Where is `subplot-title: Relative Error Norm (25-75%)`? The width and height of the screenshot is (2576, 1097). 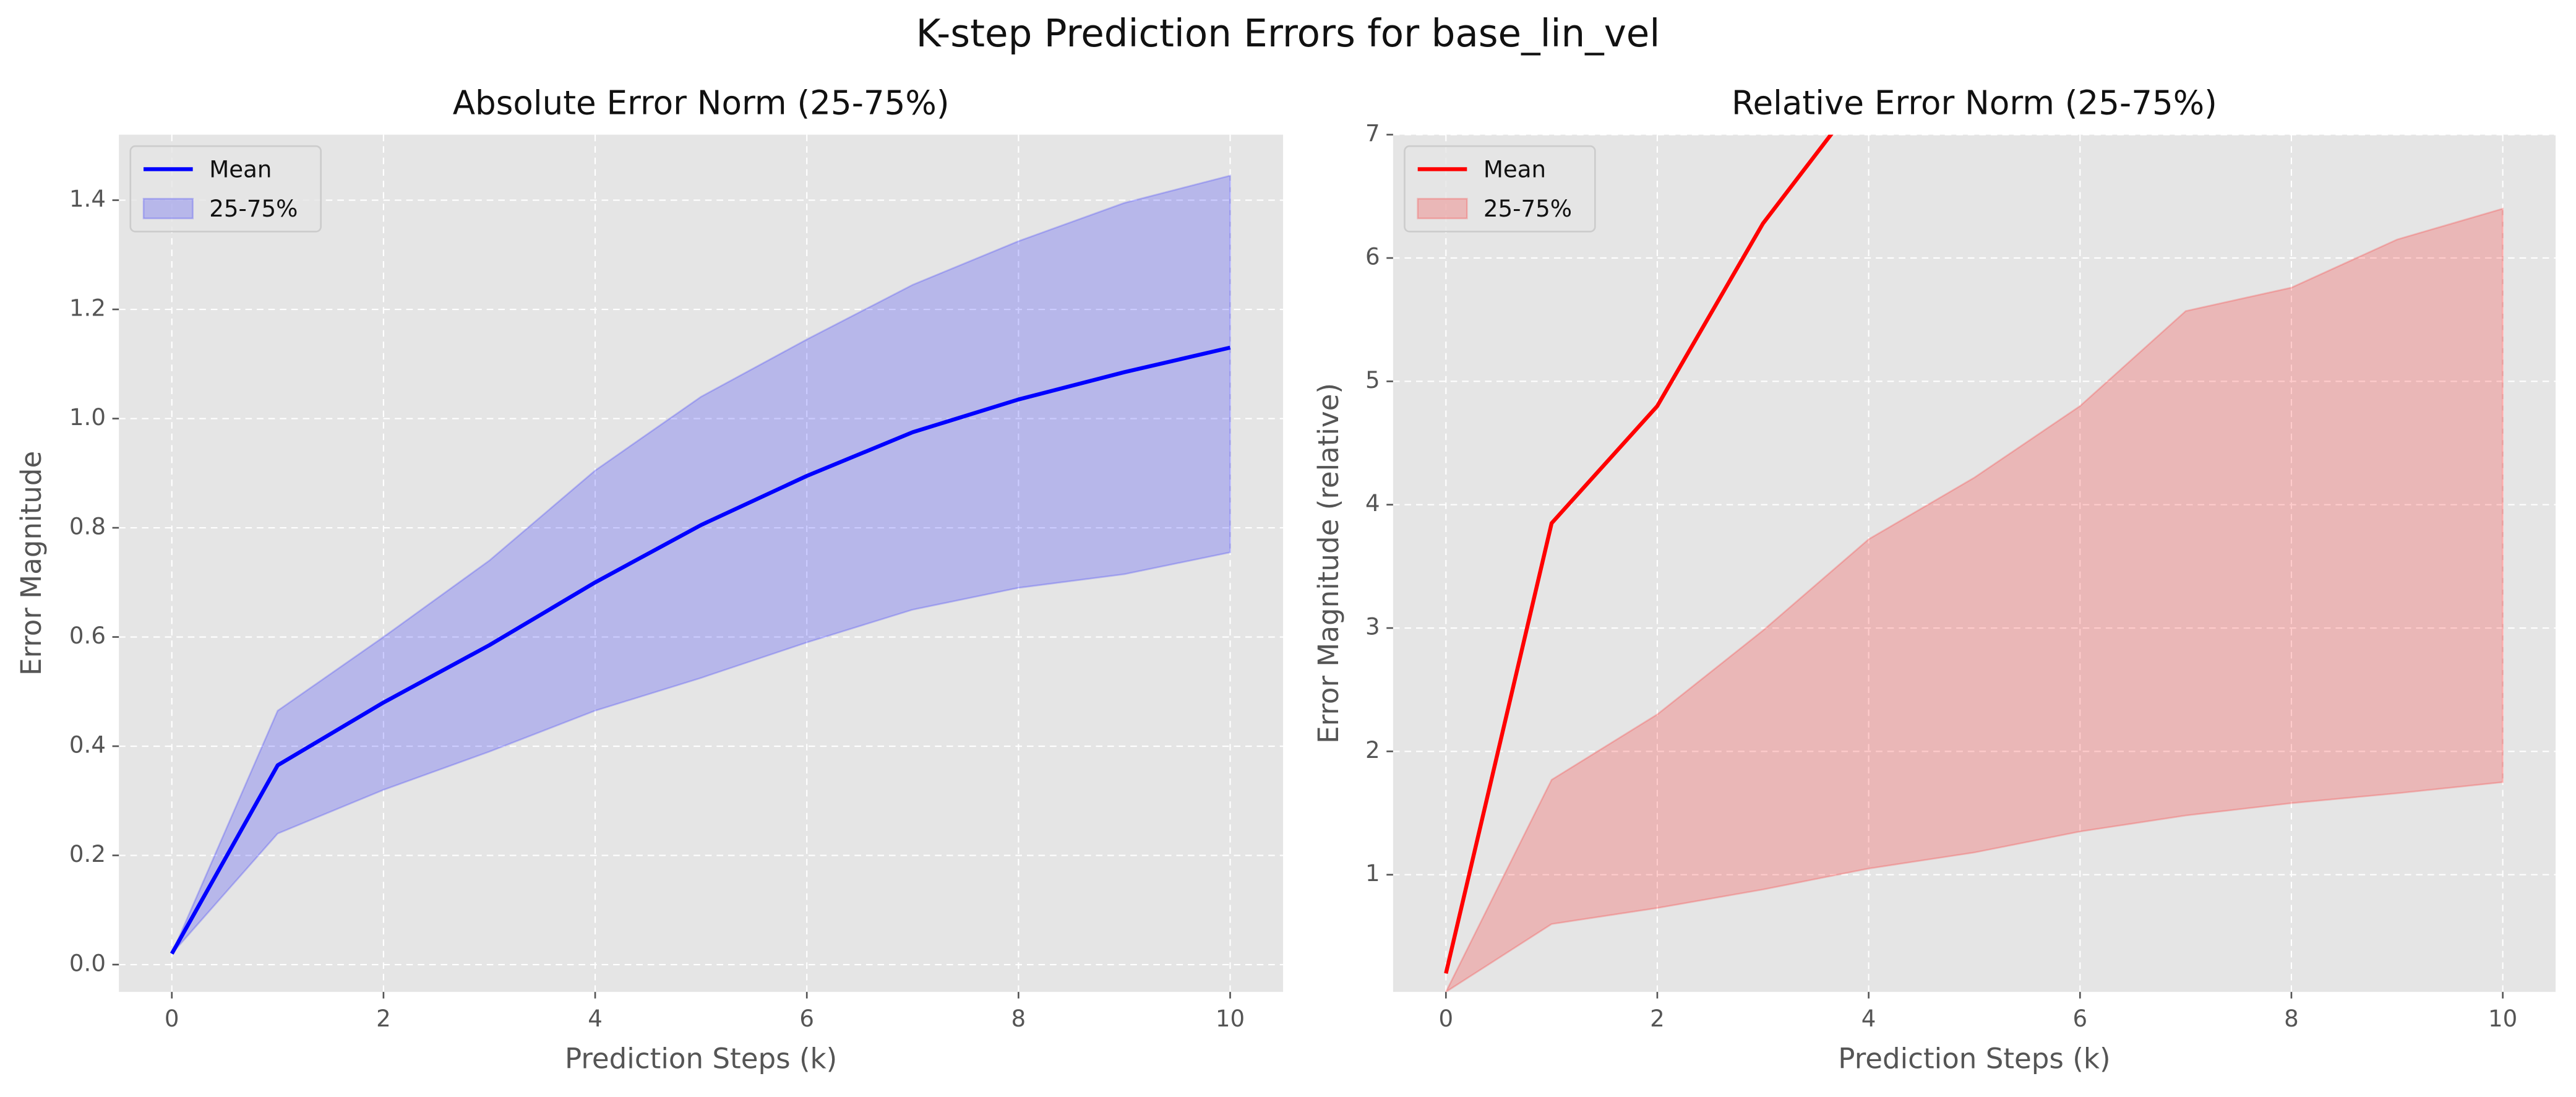 subplot-title: Relative Error Norm (25-75%) is located at coordinates (1975, 103).